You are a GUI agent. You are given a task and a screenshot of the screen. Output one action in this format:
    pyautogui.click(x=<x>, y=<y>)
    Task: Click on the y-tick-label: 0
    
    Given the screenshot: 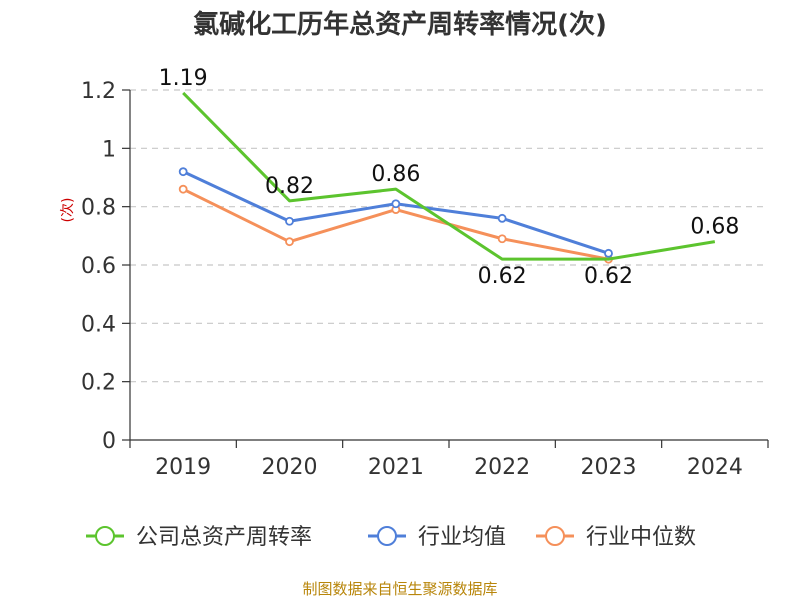 What is the action you would take?
    pyautogui.click(x=109, y=441)
    